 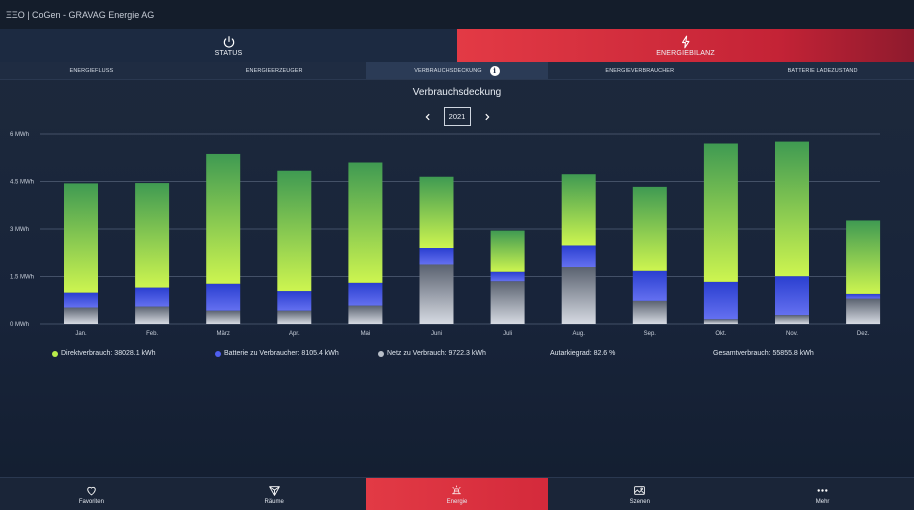 I want to click on nav-raeume: Räume, so click(x=274, y=494).